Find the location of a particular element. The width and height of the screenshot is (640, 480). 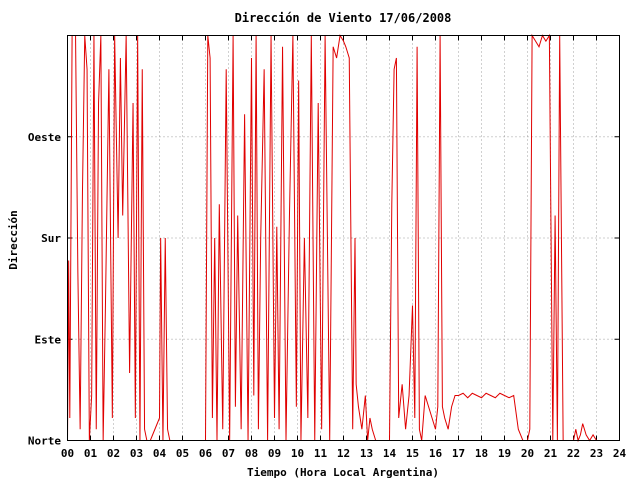

x-tick-label: 08 is located at coordinates (251, 453).